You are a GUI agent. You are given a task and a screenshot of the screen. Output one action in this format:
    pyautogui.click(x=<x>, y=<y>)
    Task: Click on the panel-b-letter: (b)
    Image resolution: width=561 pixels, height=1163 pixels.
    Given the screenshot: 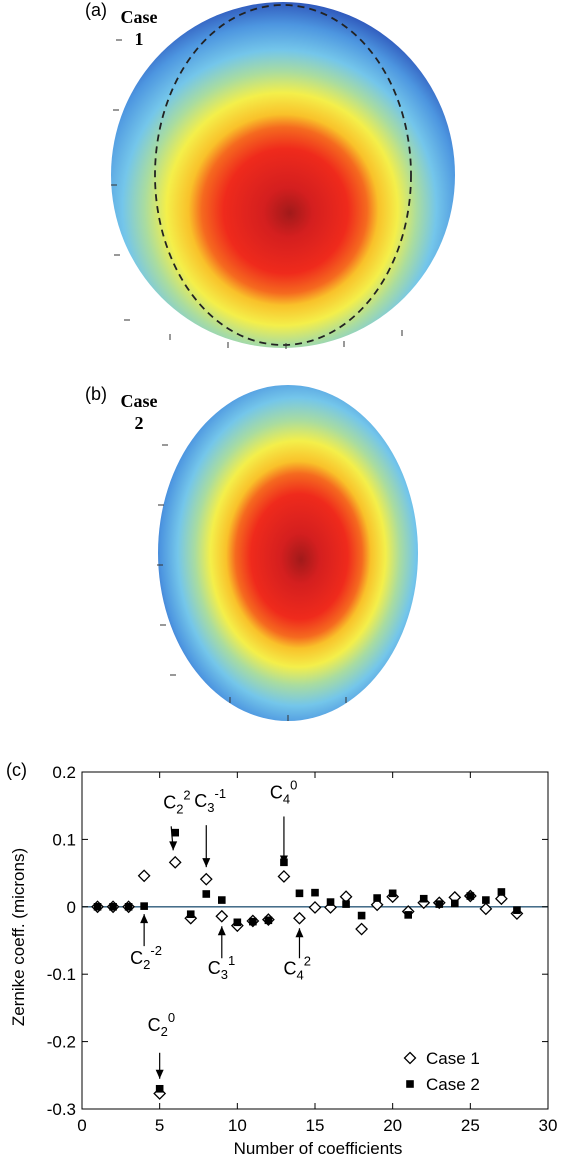 What is the action you would take?
    pyautogui.click(x=96, y=394)
    